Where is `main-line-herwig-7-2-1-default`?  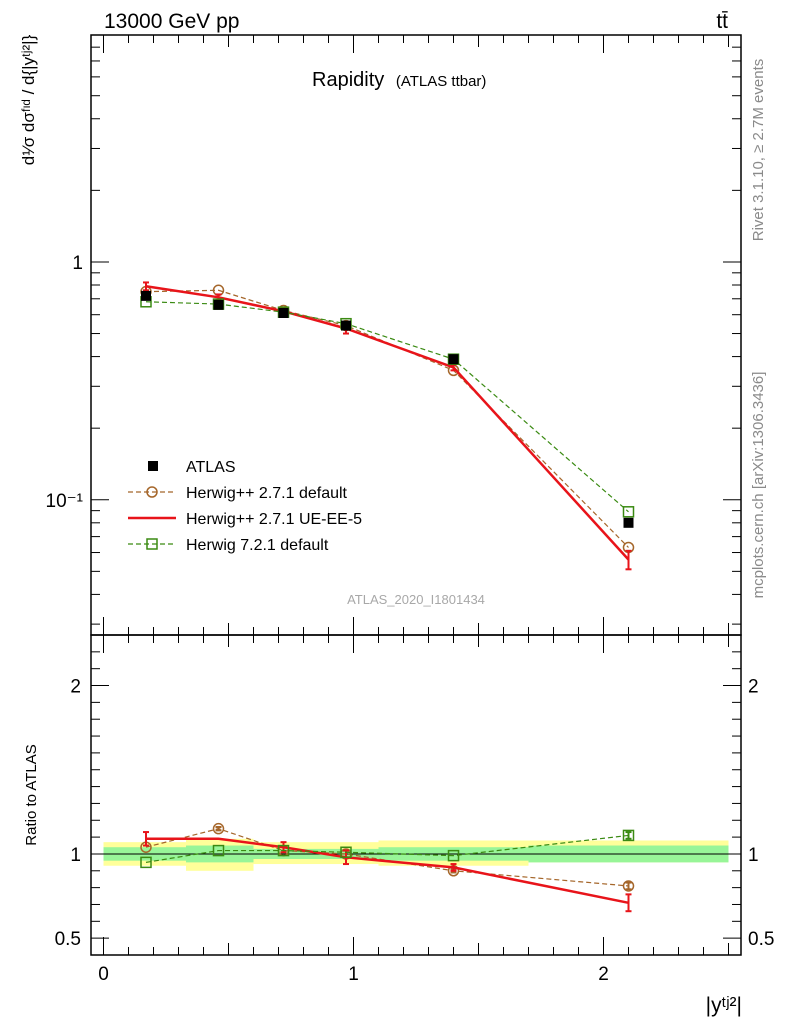 main-line-herwig-7-2-1-default is located at coordinates (387, 407).